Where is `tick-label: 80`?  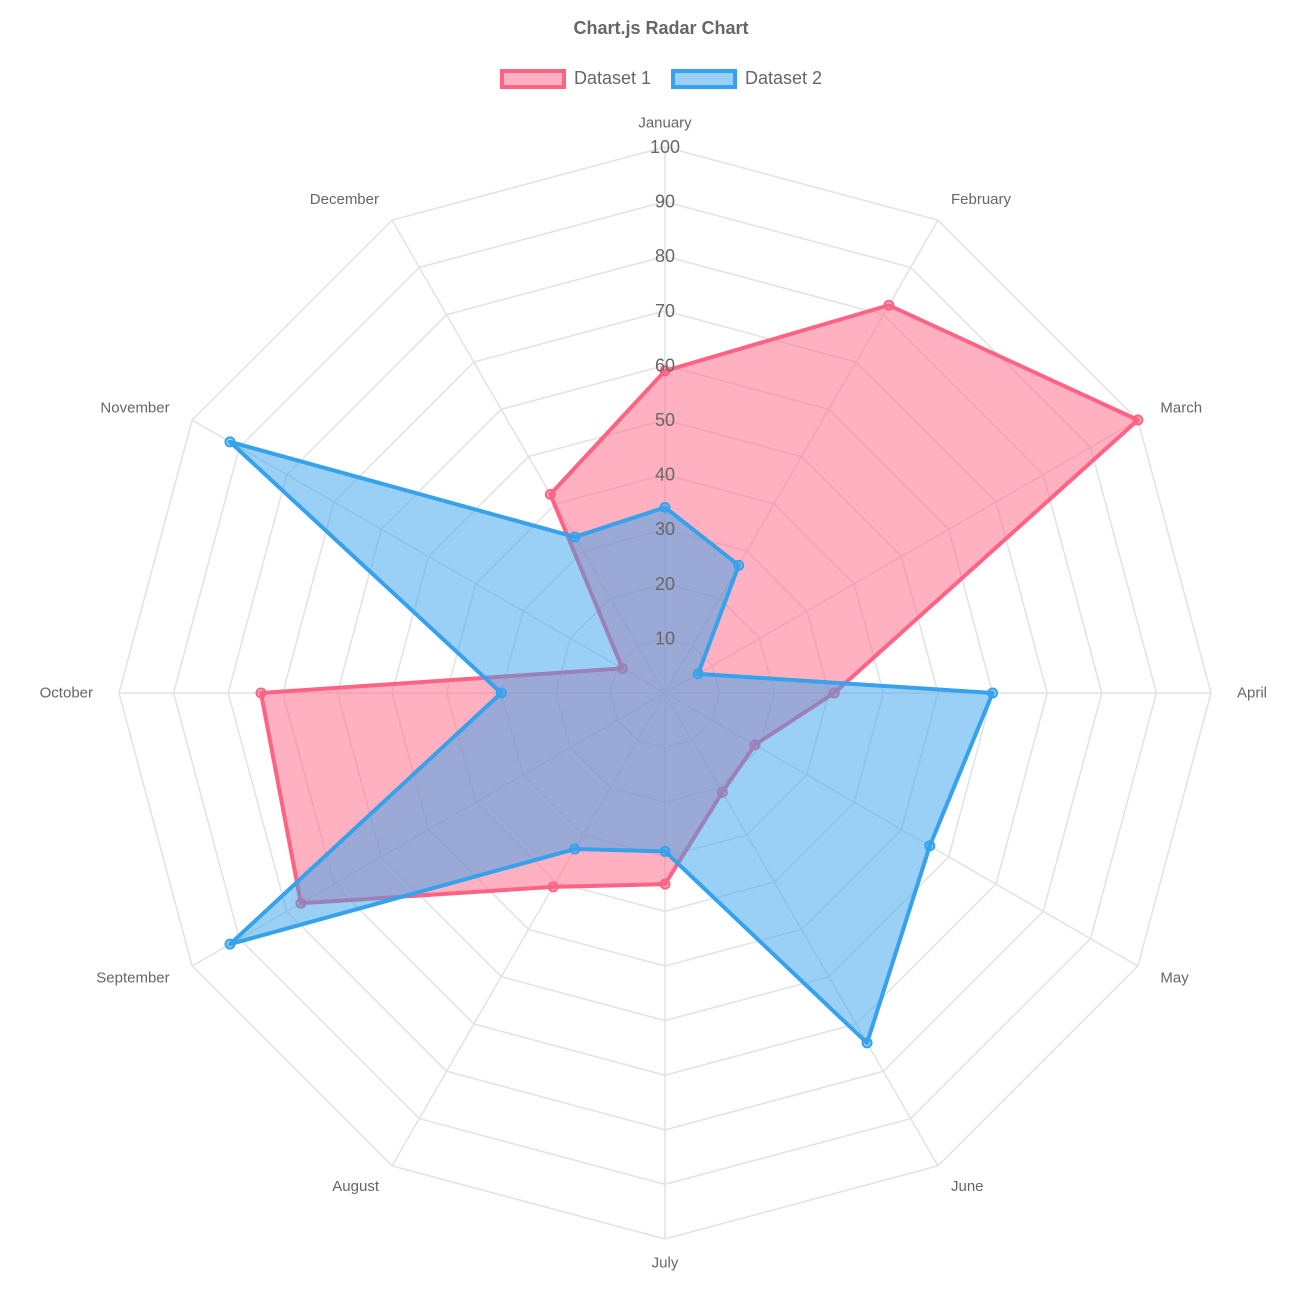
tick-label: 80 is located at coordinates (665, 256).